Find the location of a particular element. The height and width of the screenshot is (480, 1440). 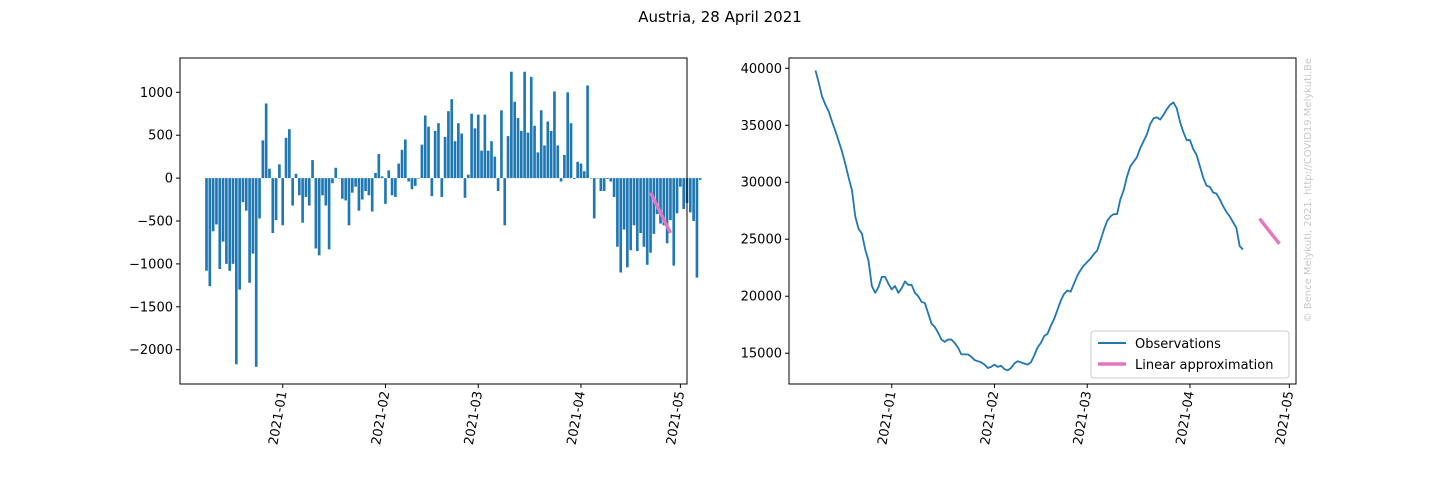

bar-chart-y-axis: 1000 500 0 −500 −1000 −1500 −2000 is located at coordinates (154, 222).